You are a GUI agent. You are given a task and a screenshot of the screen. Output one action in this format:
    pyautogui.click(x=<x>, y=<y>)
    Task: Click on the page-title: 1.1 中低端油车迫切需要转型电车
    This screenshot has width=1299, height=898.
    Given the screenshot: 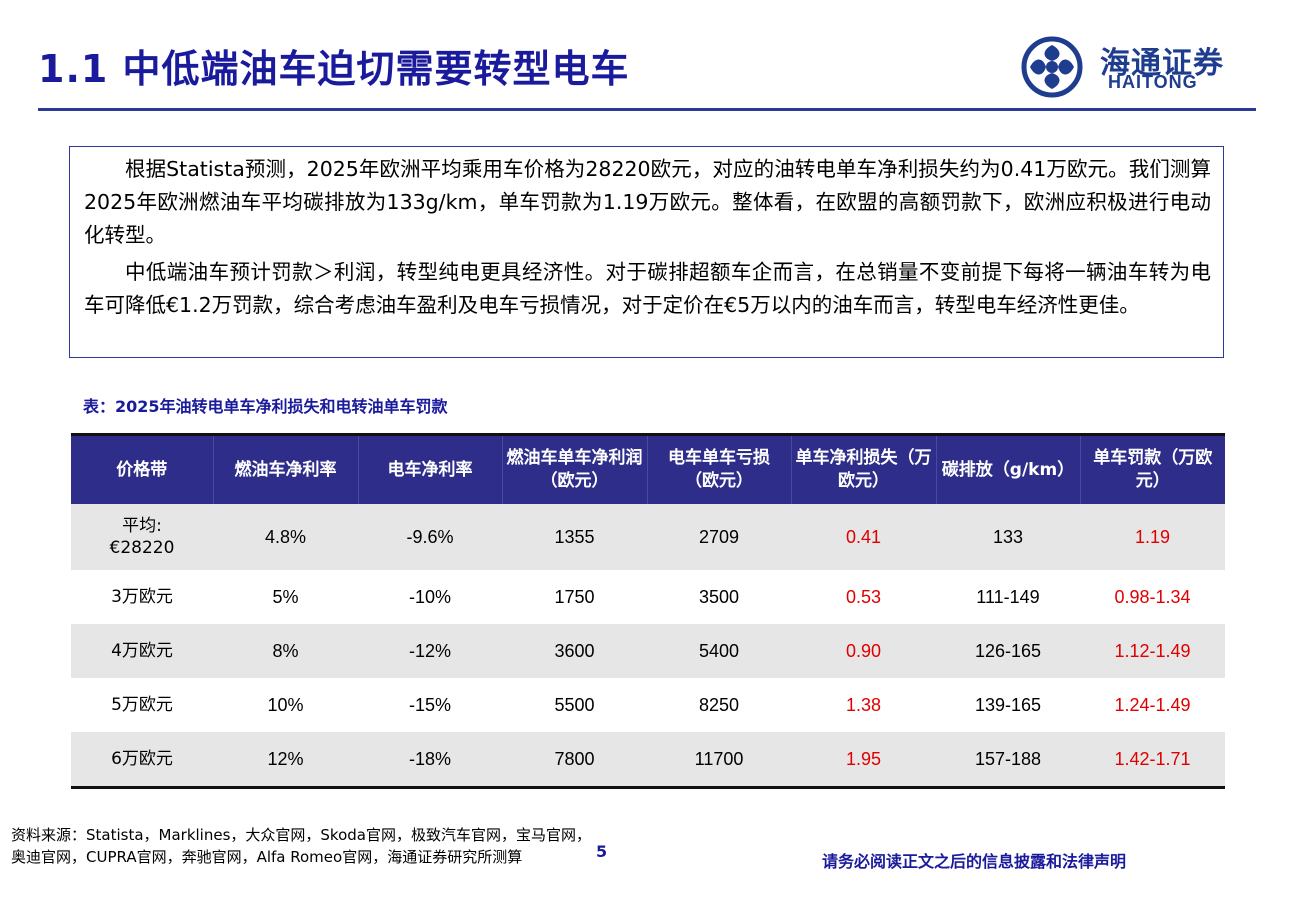 What is the action you would take?
    pyautogui.click(x=334, y=69)
    